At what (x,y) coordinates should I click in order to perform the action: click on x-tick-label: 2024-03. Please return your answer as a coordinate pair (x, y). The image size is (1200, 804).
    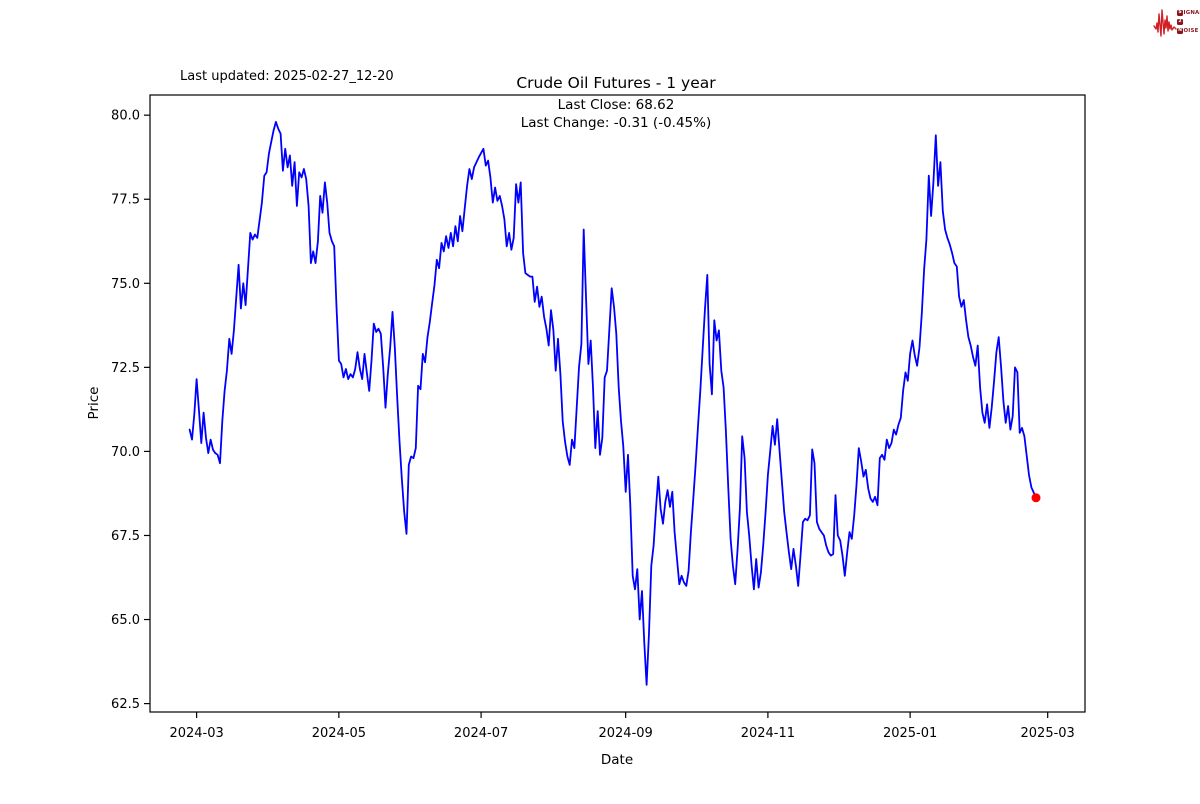
    Looking at the image, I should click on (196, 733).